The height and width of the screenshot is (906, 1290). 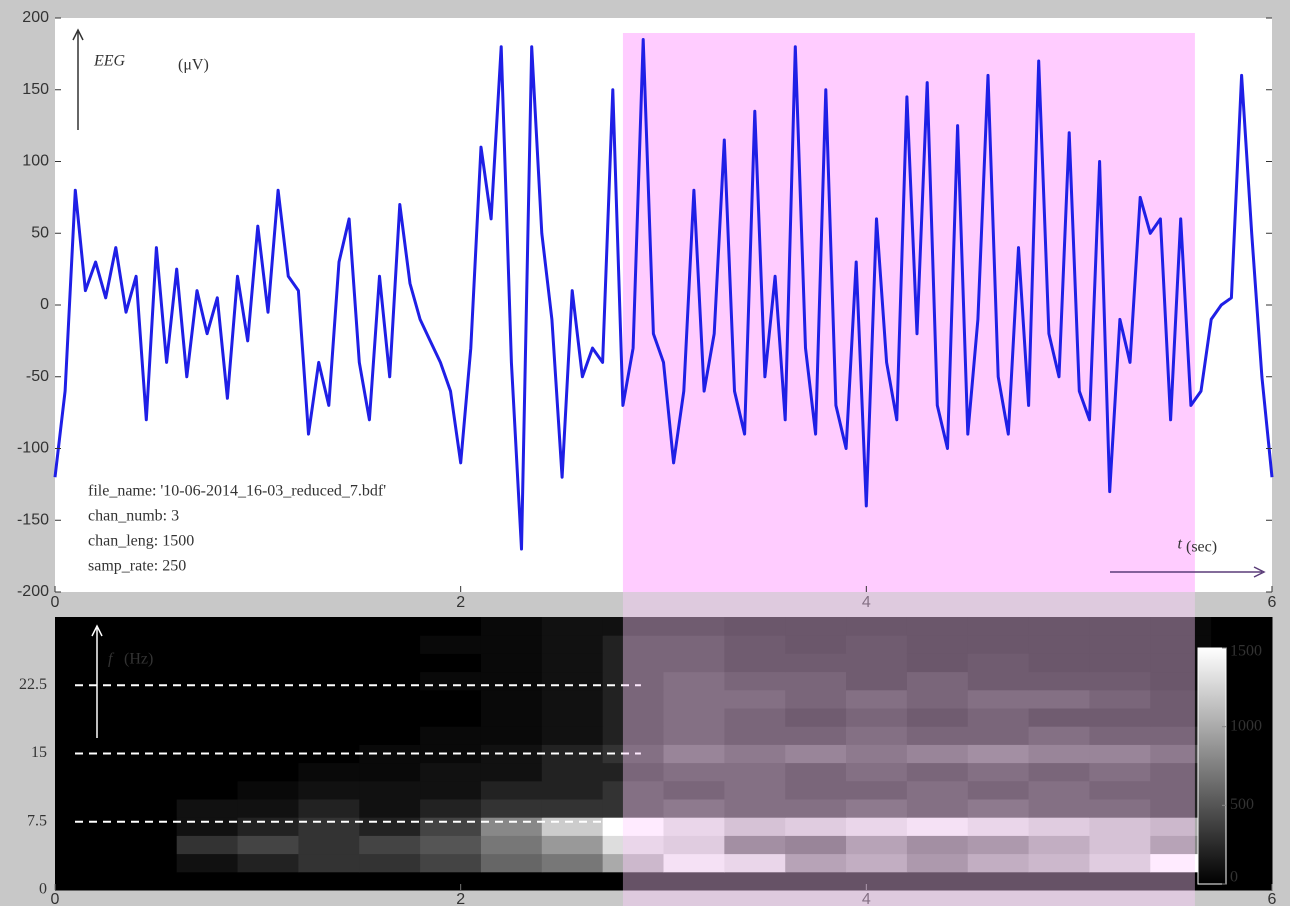 I want to click on y-arrow-head, so click(x=78, y=34).